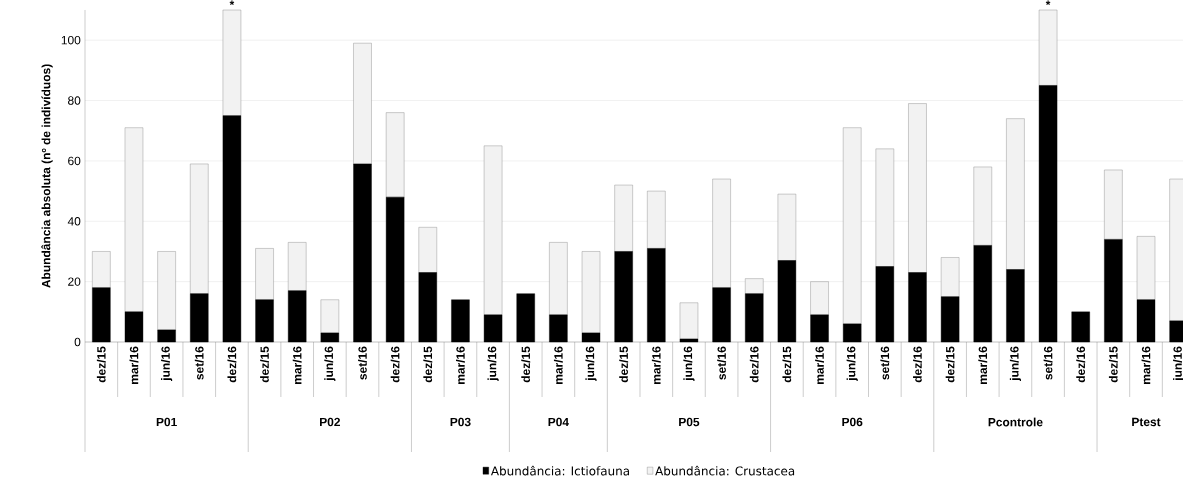 The image size is (1183, 488). I want to click on y-axis-title: Abundância absoluta (nº de indivíduos), so click(47, 176).